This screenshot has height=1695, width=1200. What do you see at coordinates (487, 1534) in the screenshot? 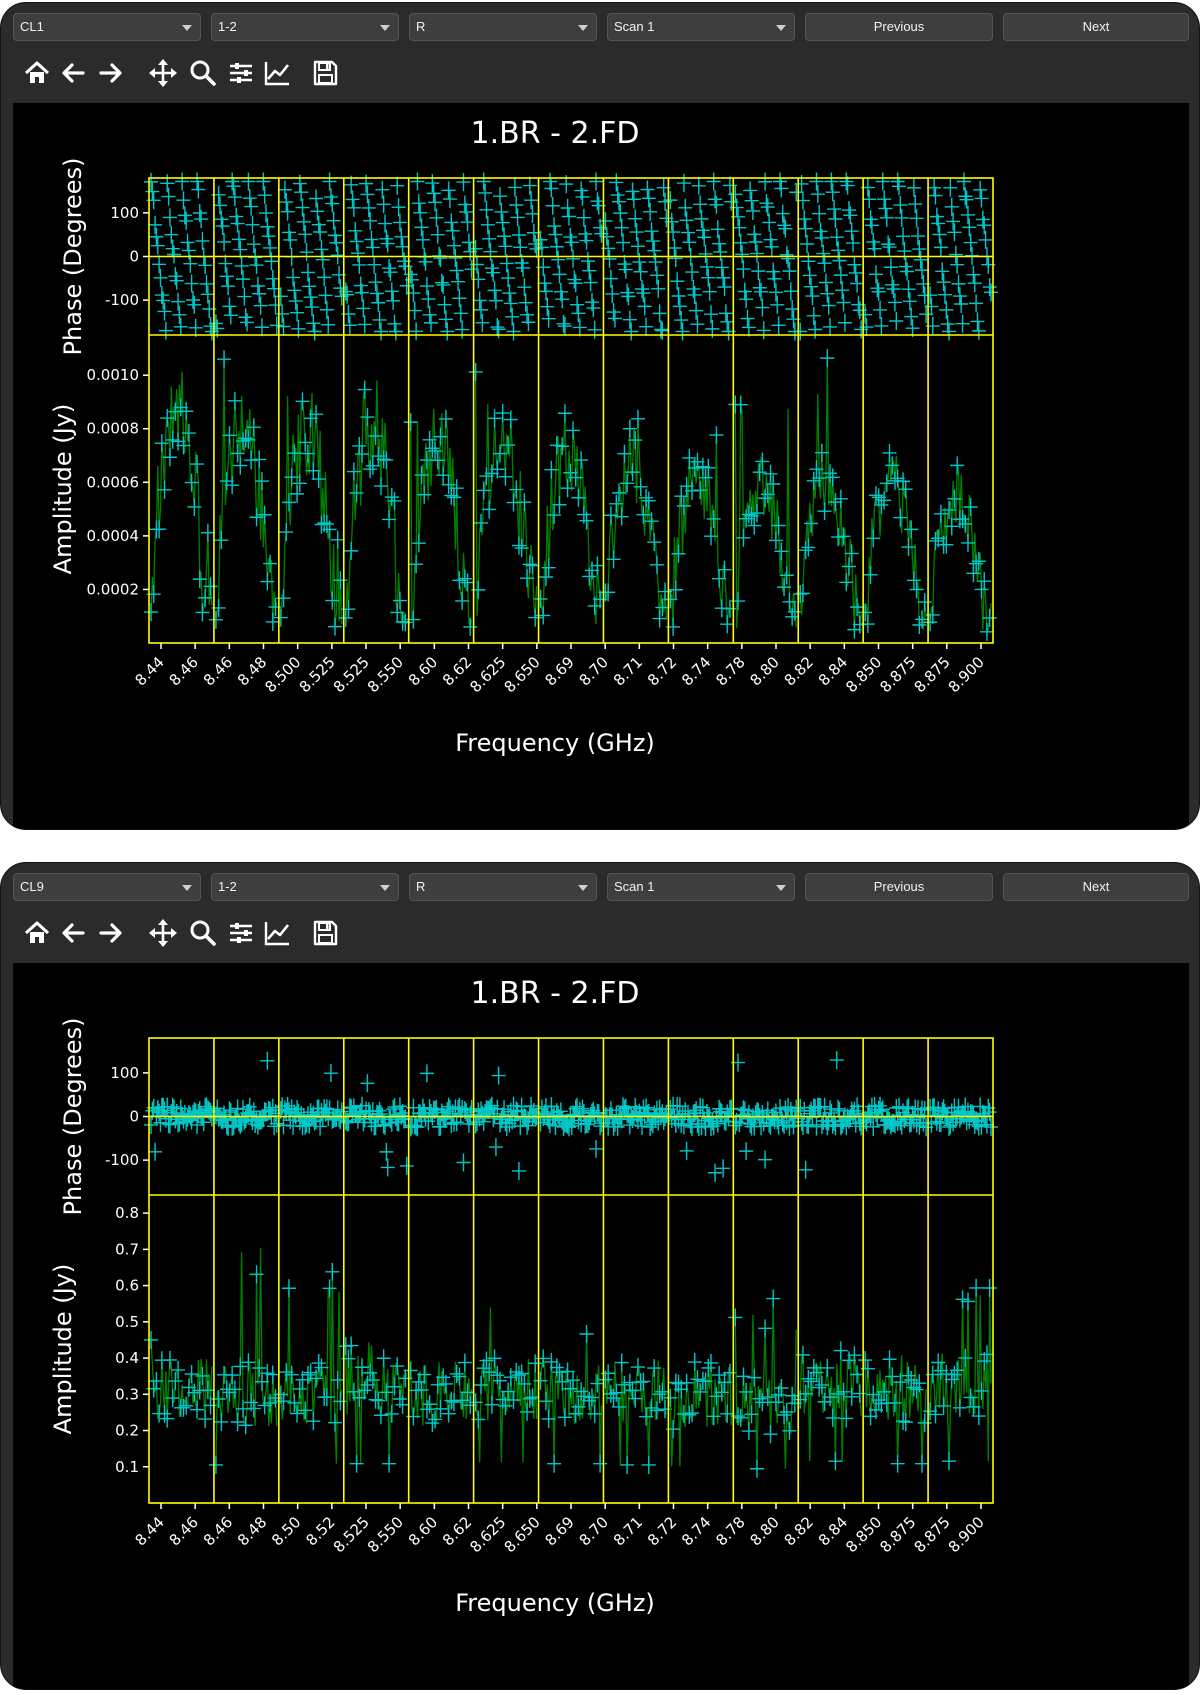
I see `x-tick-label: 8.625` at bounding box center [487, 1534].